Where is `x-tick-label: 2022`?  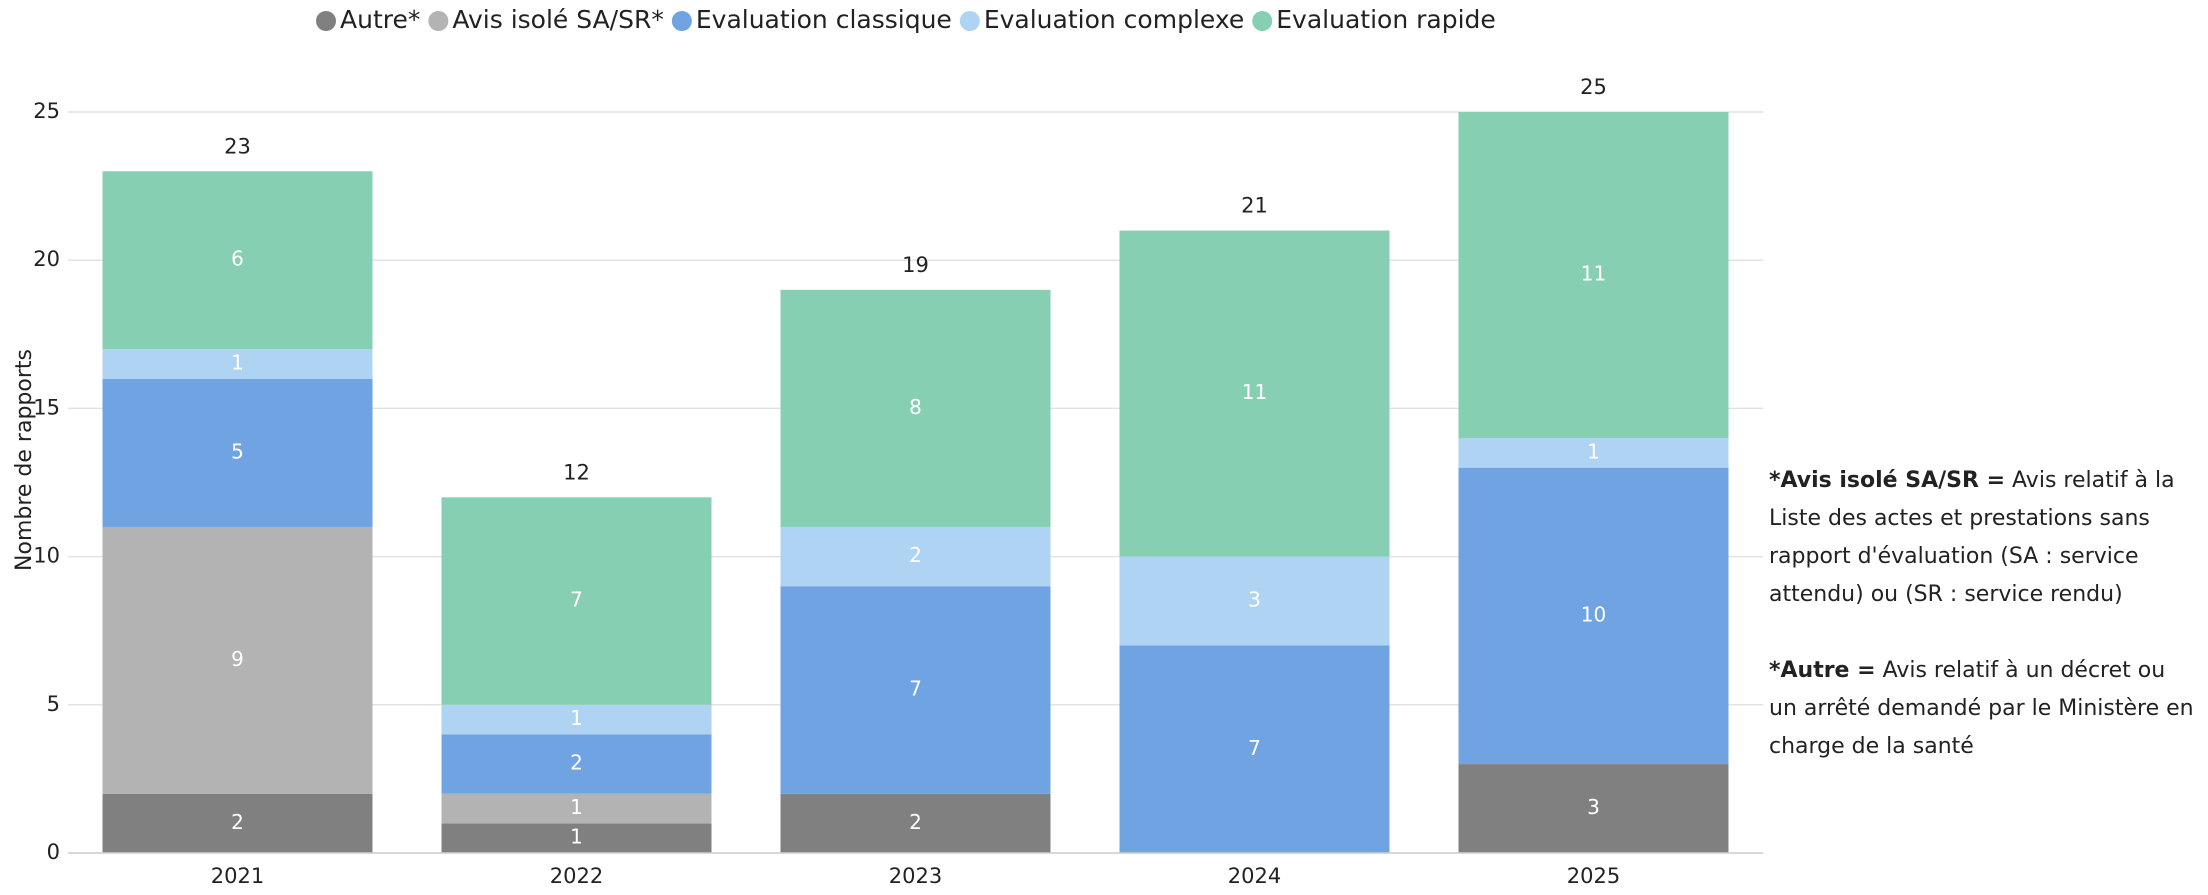 x-tick-label: 2022 is located at coordinates (576, 876).